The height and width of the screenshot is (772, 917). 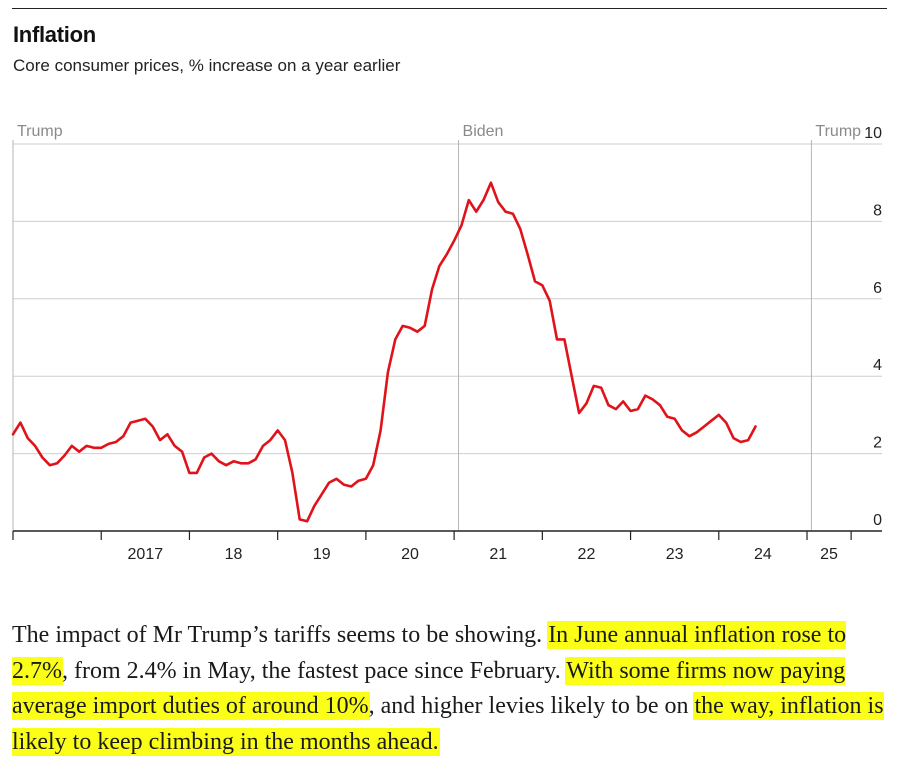 I want to click on x-tick-label-2019: 19, so click(x=322, y=554).